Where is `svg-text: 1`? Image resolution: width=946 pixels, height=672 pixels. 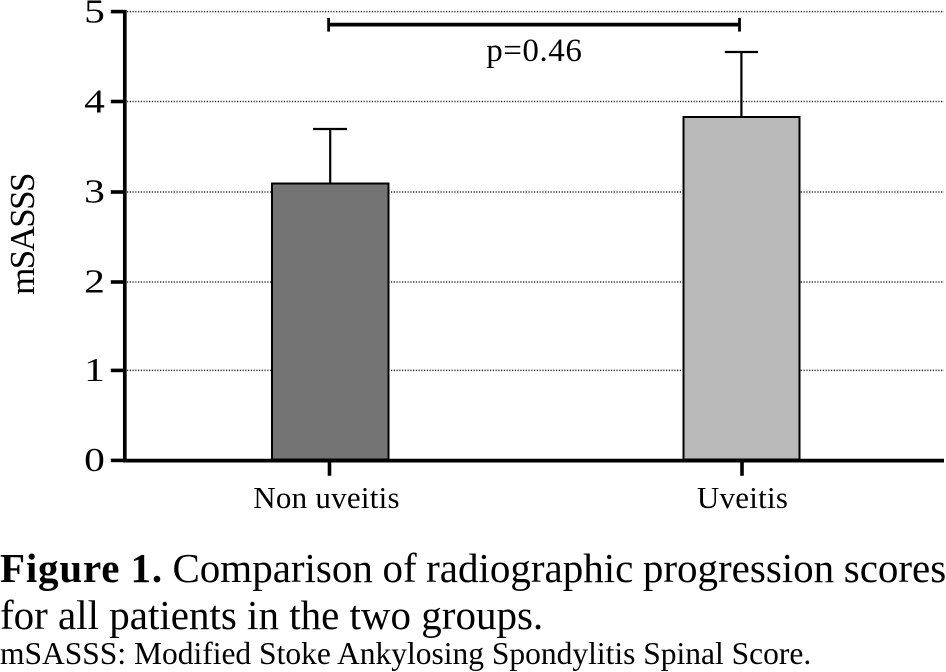 svg-text: 1 is located at coordinates (94, 371).